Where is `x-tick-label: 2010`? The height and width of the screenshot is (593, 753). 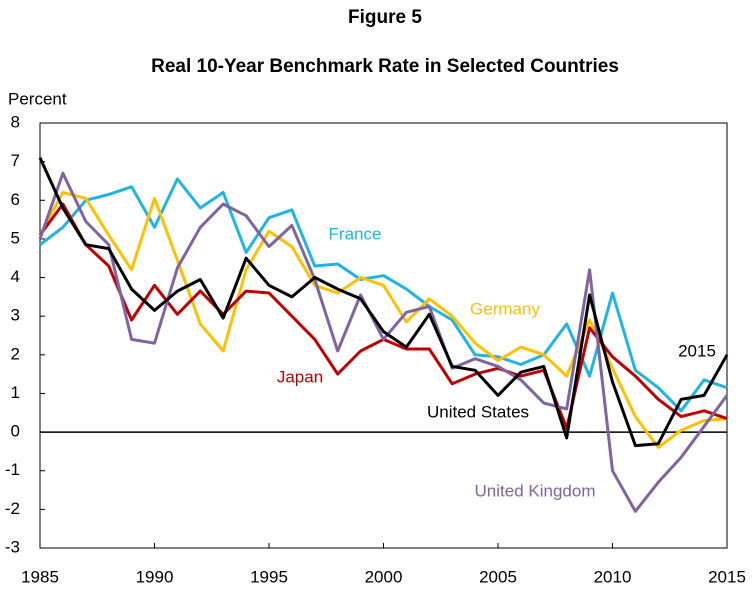 x-tick-label: 2010 is located at coordinates (613, 576).